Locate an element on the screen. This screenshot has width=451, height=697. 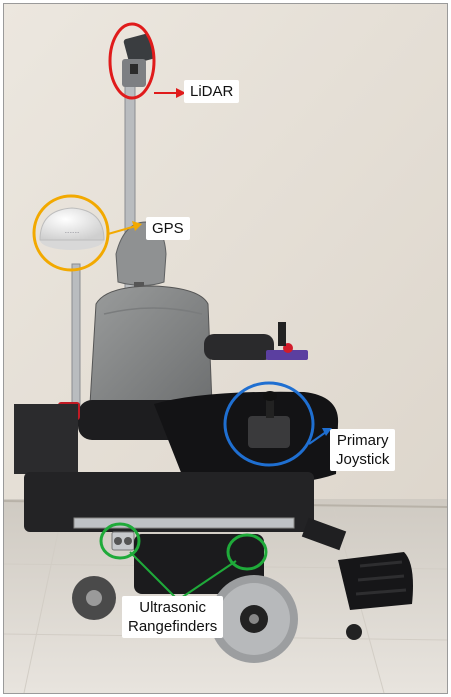
rear-caster-wheel is located at coordinates (94, 598).